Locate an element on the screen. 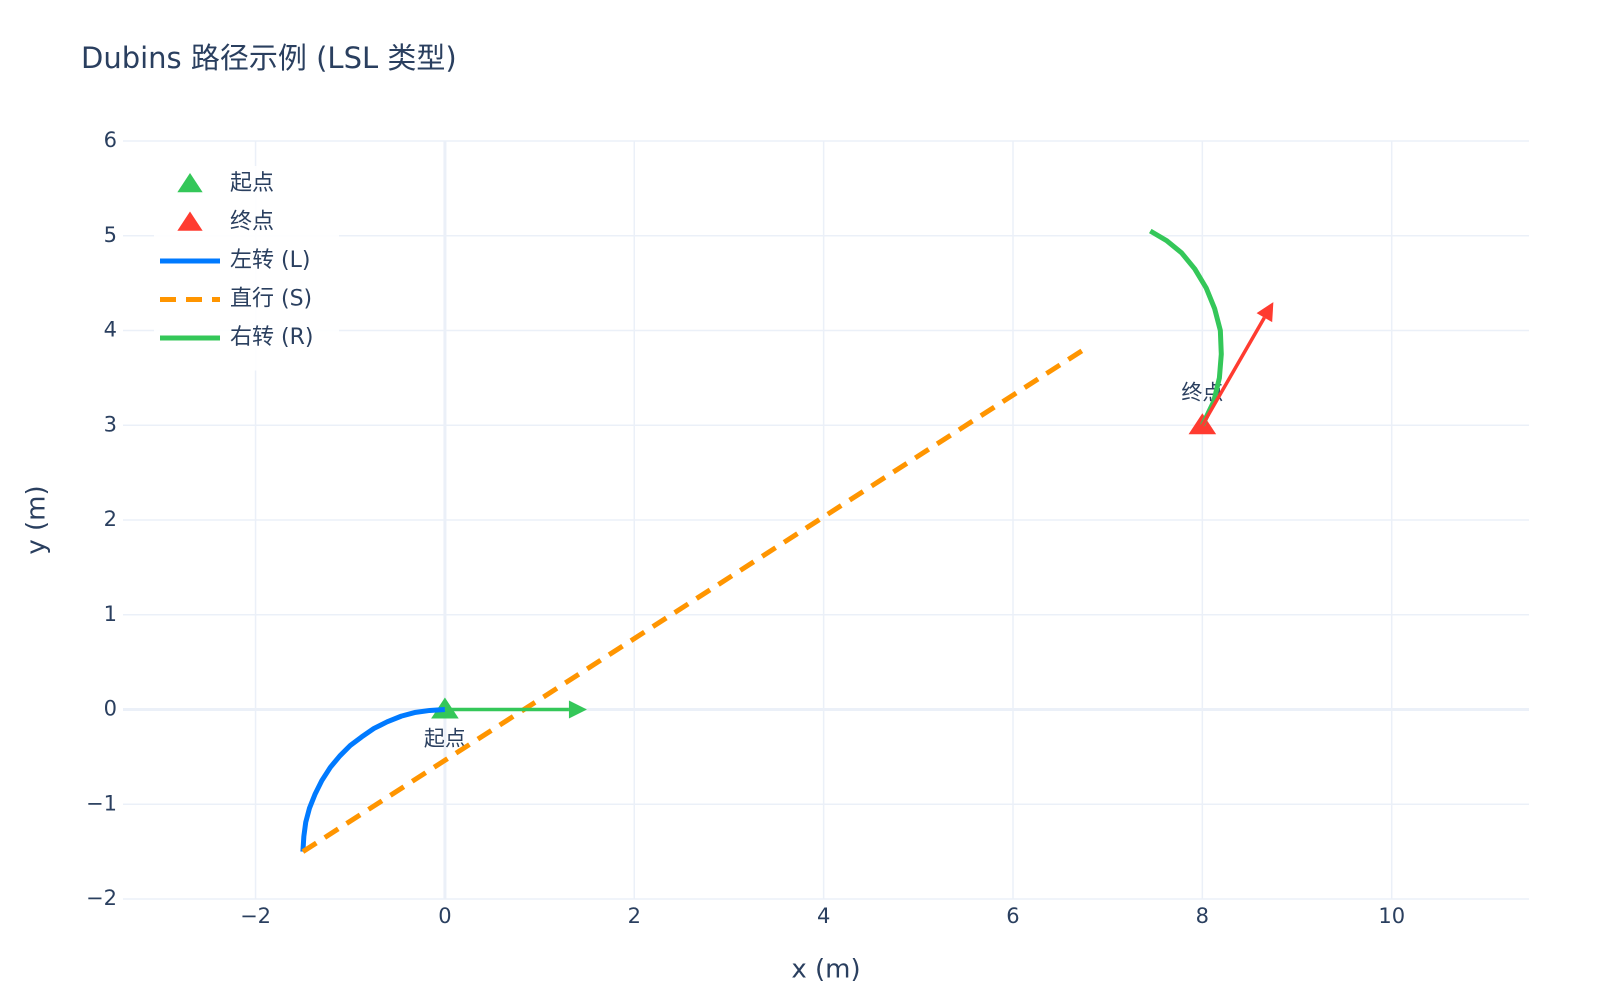 The height and width of the screenshot is (1000, 1600). legend-label: 起点 is located at coordinates (252, 183).